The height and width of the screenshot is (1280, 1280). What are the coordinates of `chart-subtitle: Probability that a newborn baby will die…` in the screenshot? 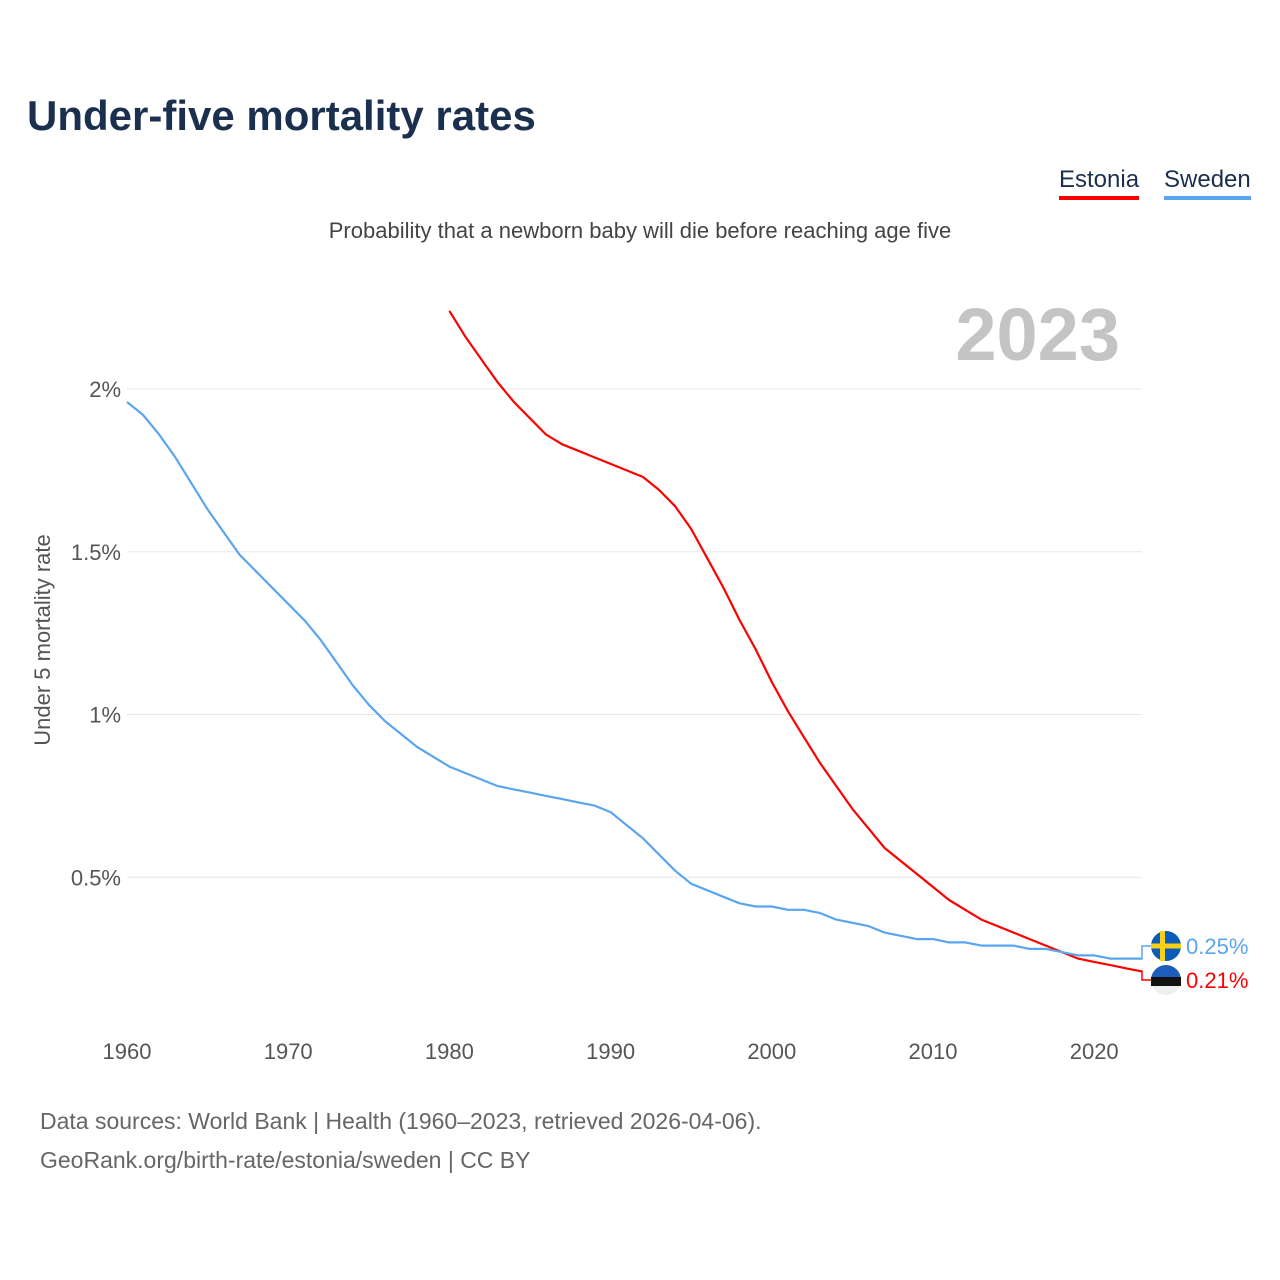 It's located at (640, 230).